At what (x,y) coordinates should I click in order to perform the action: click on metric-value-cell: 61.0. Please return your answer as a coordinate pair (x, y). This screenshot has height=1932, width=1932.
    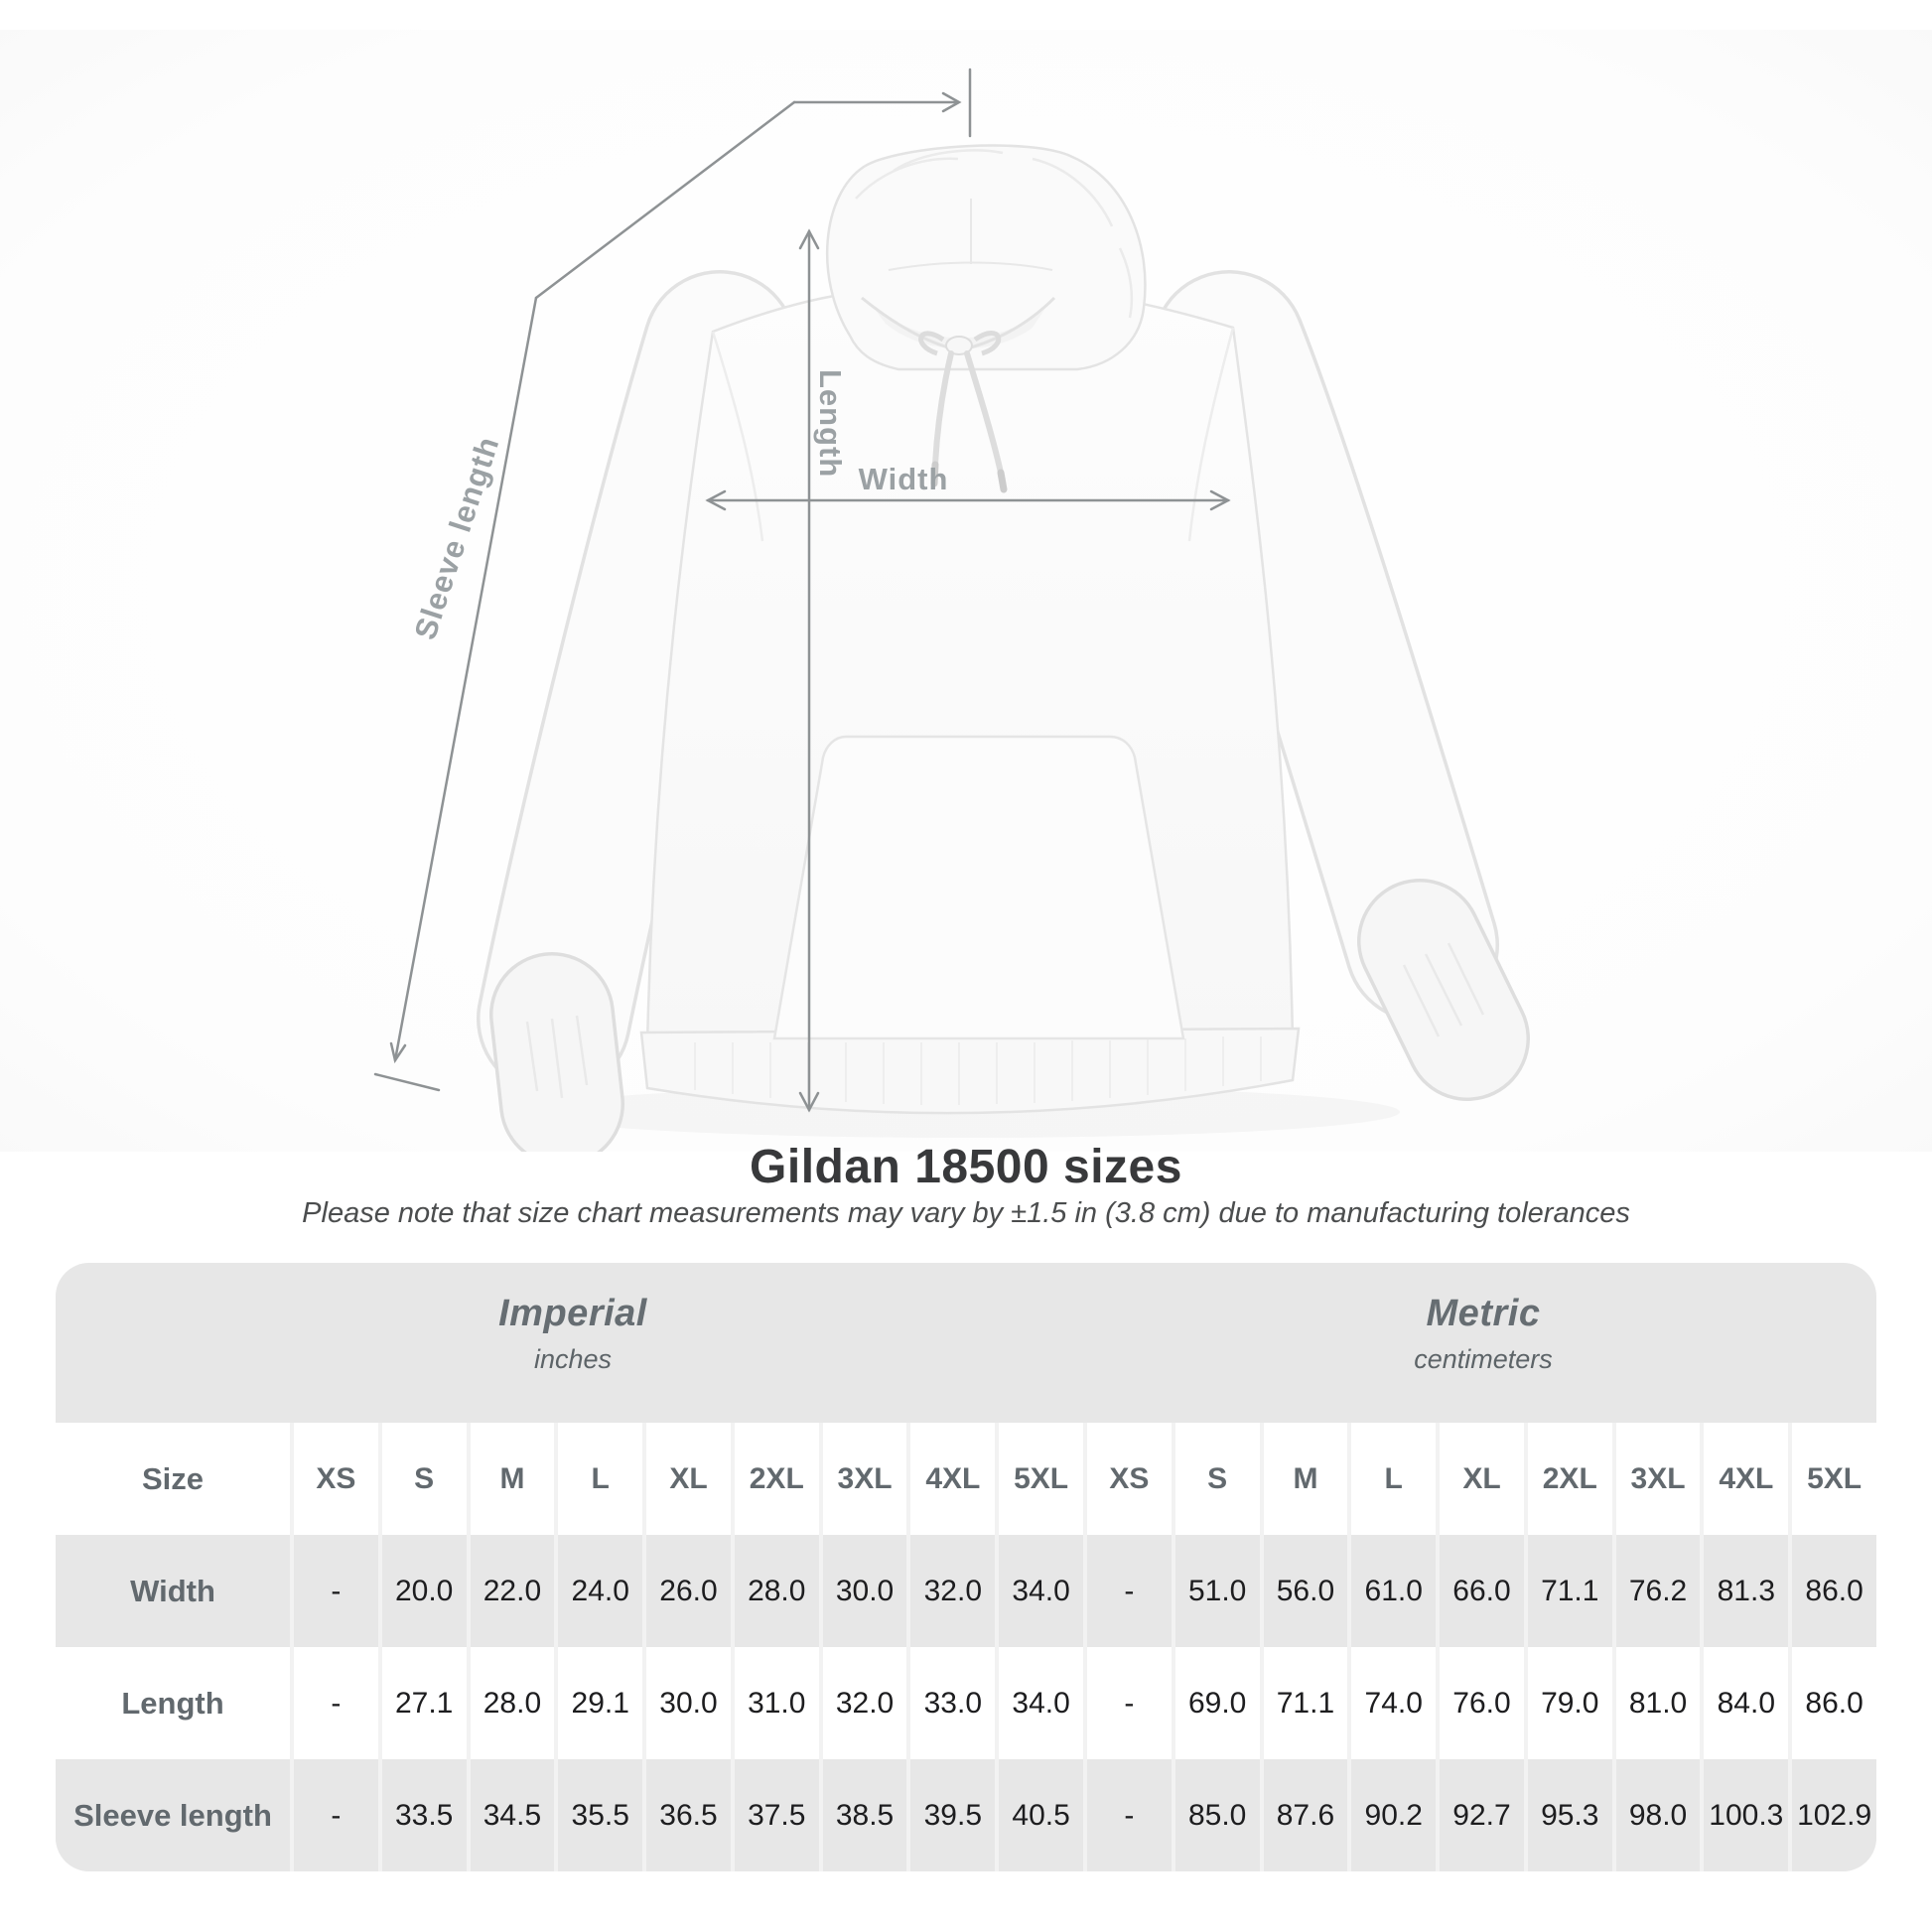
    Looking at the image, I should click on (1394, 1591).